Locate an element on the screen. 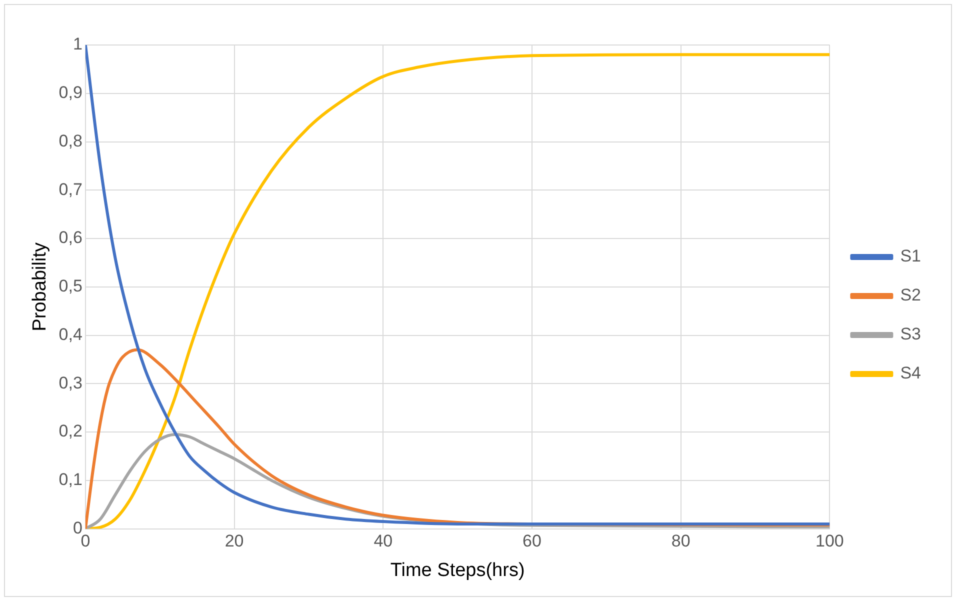 This screenshot has height=601, width=956. y-tick-label: 0,5 is located at coordinates (70, 286).